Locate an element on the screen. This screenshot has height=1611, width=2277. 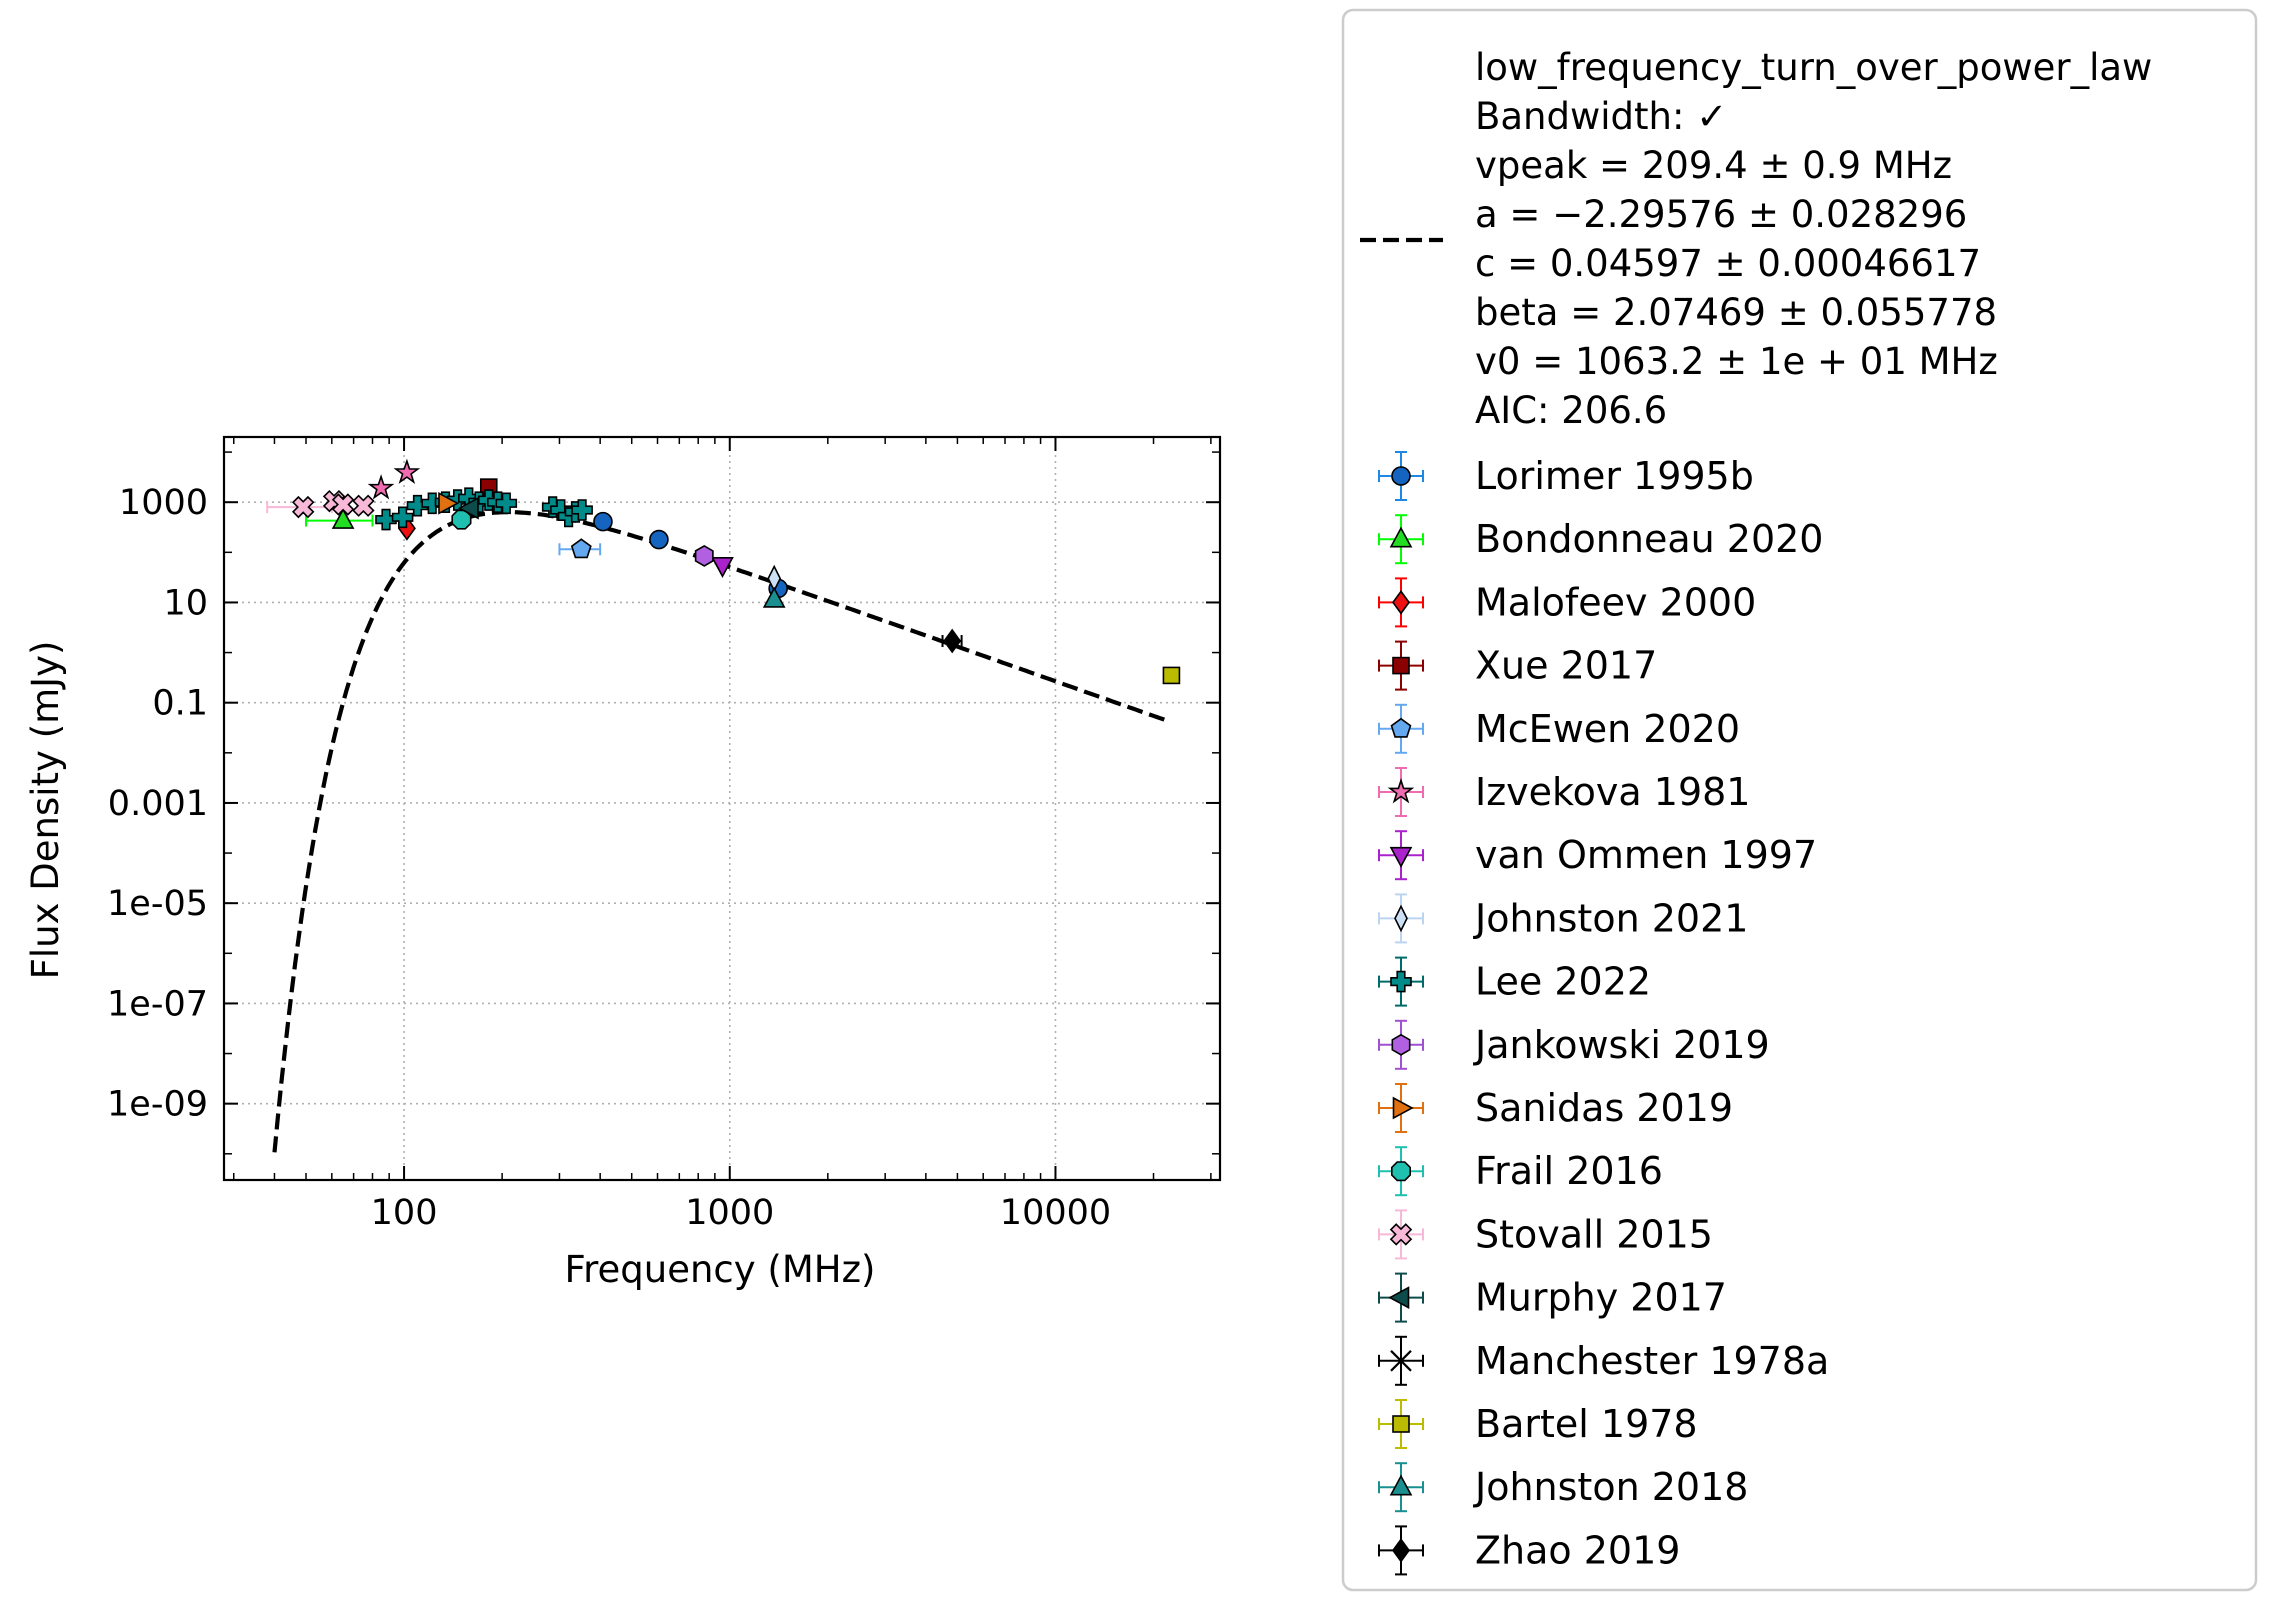
legend-label: Malofeev 2000 is located at coordinates (1615, 602).